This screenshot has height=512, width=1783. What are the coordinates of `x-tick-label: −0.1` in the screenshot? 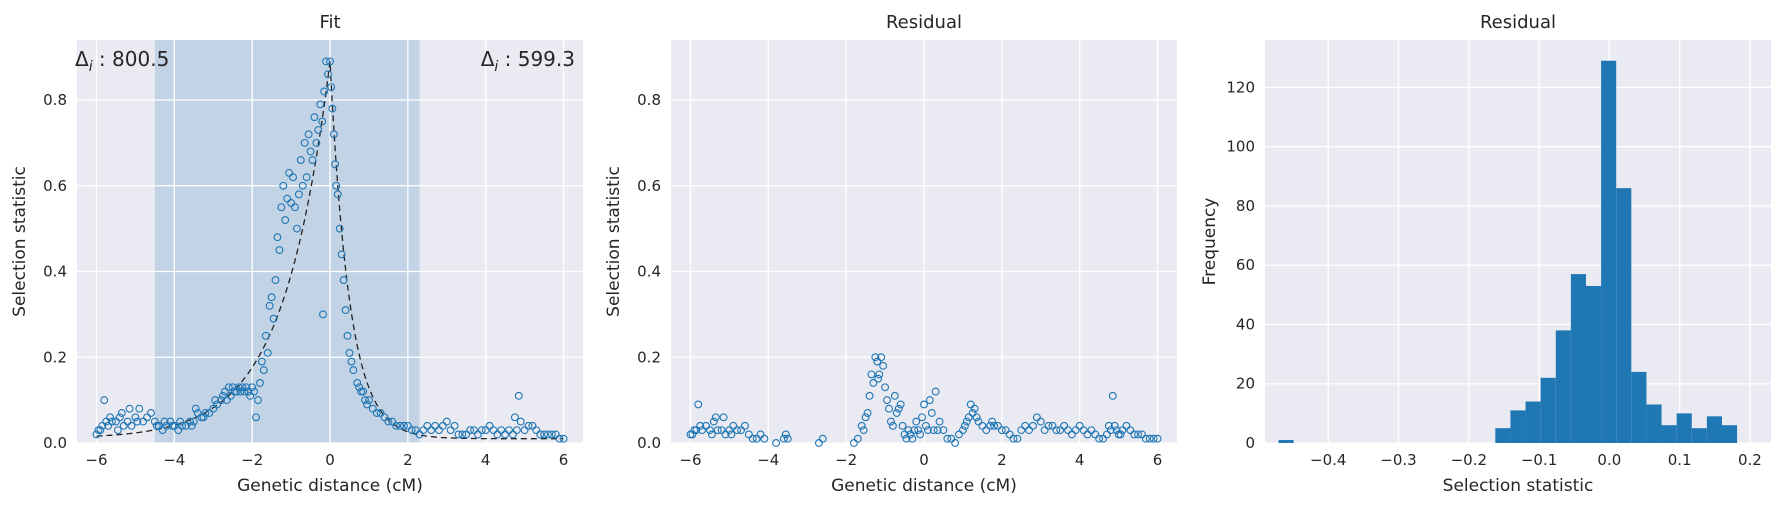 It's located at (1539, 460).